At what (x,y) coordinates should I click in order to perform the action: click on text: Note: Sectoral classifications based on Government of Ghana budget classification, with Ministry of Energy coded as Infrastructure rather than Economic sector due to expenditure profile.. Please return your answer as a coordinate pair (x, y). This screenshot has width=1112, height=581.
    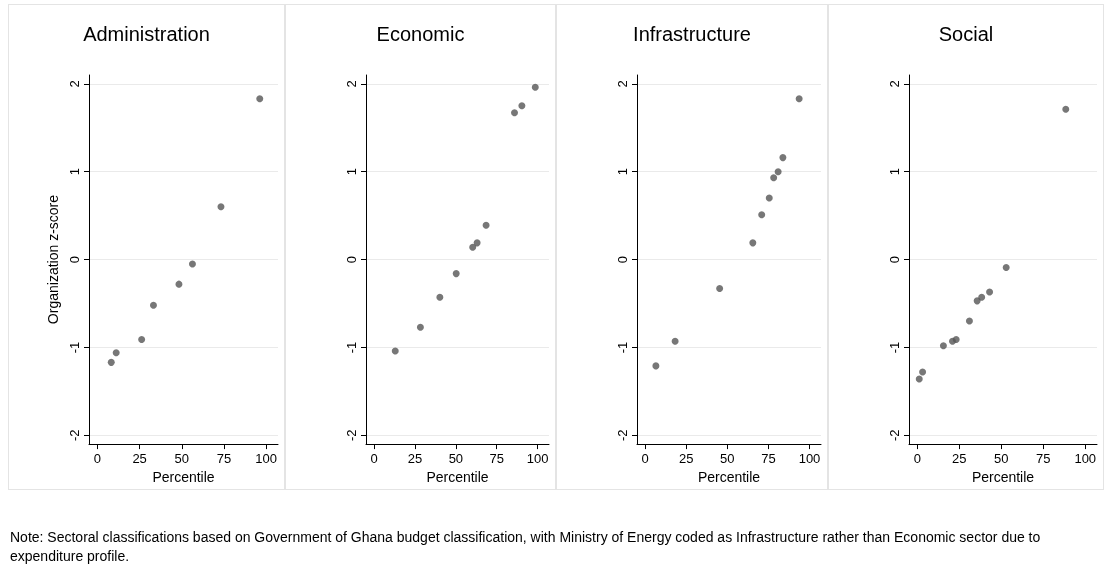
    Looking at the image, I should click on (526, 547).